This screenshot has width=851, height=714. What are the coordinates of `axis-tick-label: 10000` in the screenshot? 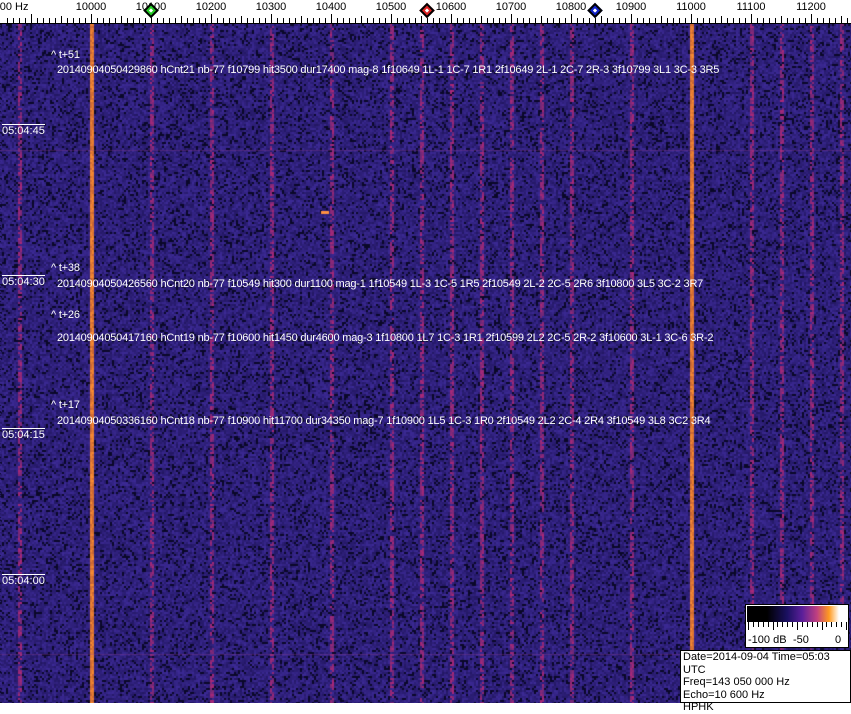 It's located at (91, 7).